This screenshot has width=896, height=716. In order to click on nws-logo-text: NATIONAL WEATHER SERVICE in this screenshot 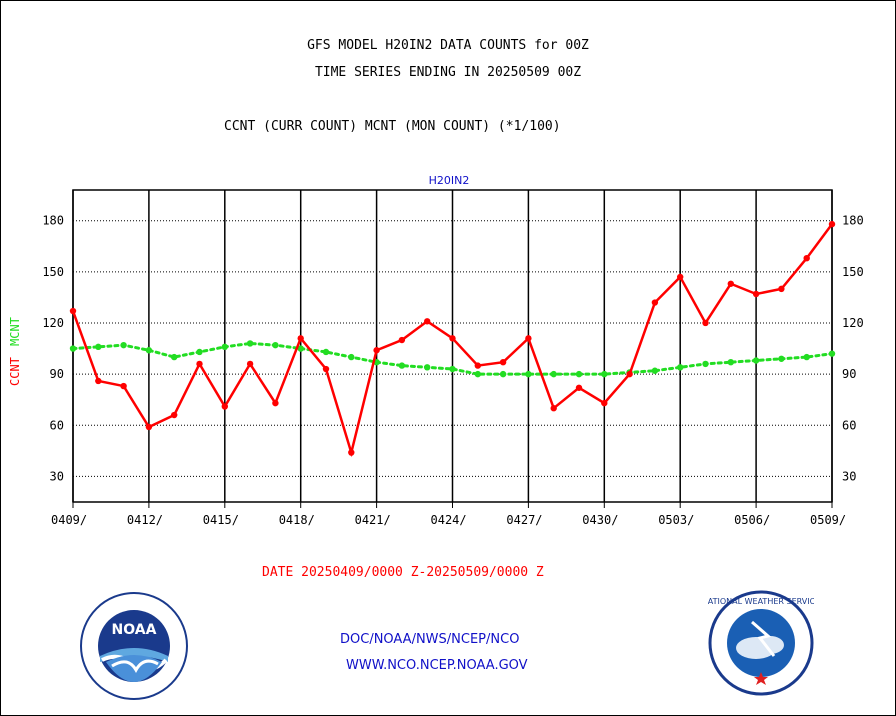, I will do `click(761, 601)`.